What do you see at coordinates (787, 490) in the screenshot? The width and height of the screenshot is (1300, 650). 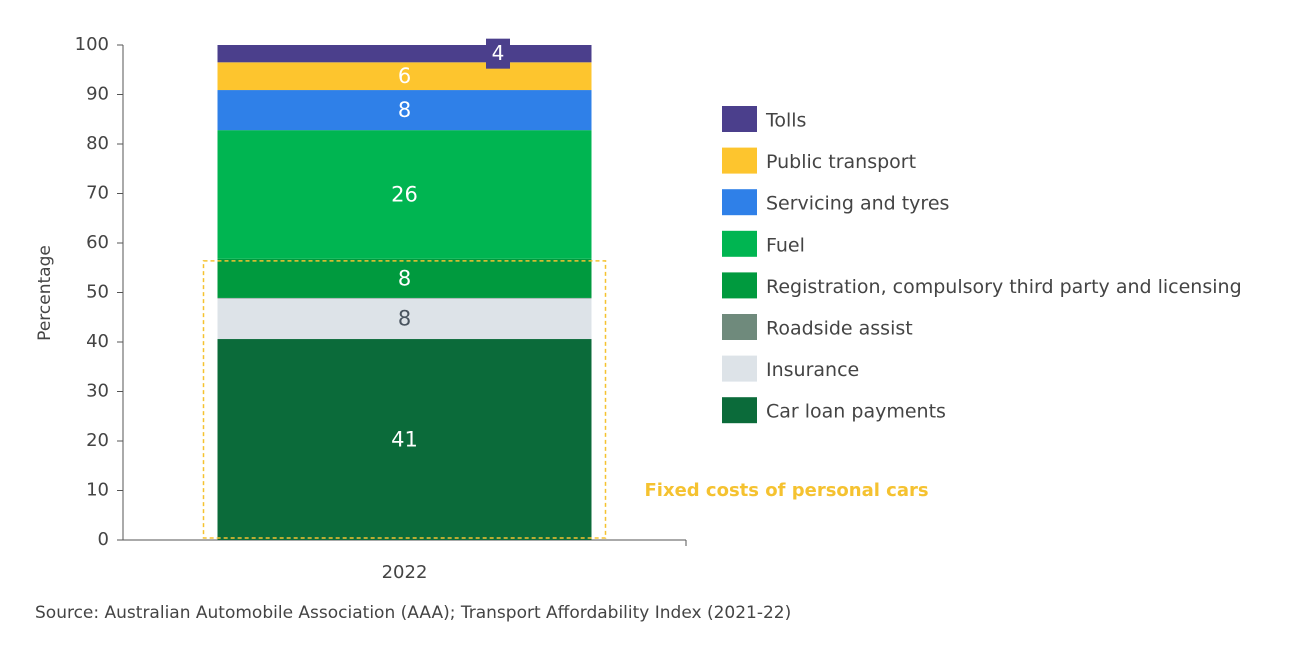 I see `annotation: Fixed costs of personal cars` at bounding box center [787, 490].